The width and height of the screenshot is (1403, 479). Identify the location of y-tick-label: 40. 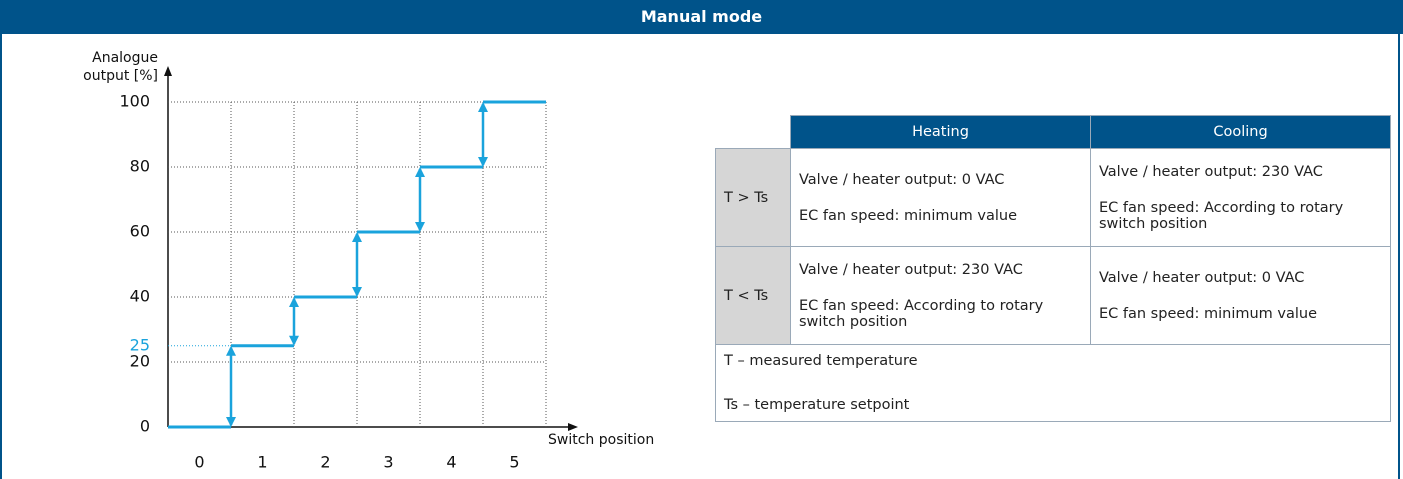
(140, 296).